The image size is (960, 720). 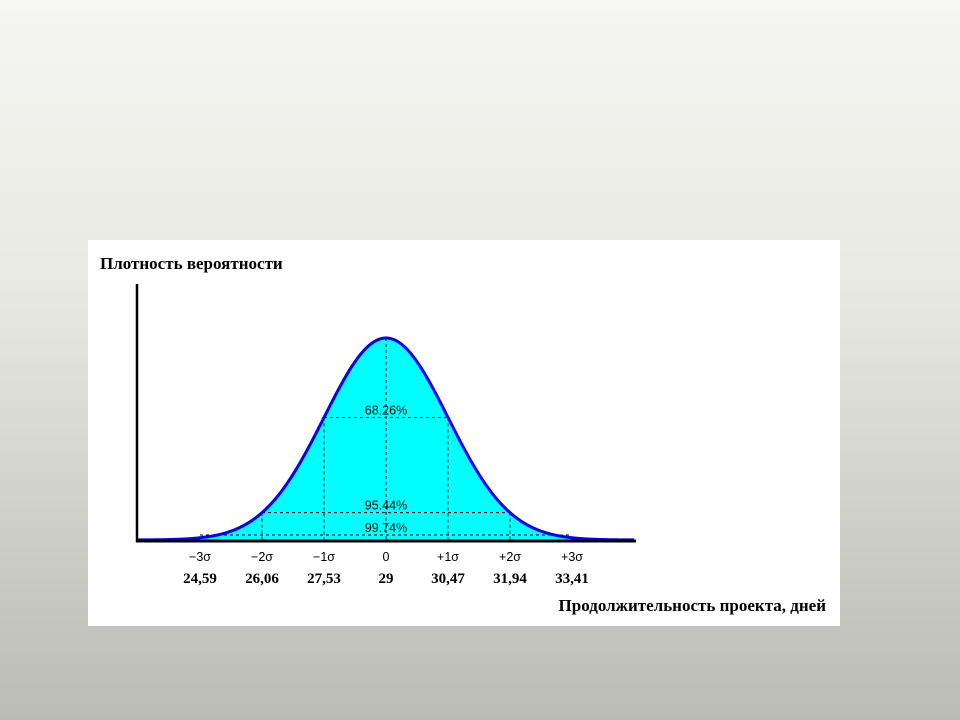 I want to click on sigma-tick-label: +1σ, so click(x=448, y=557).